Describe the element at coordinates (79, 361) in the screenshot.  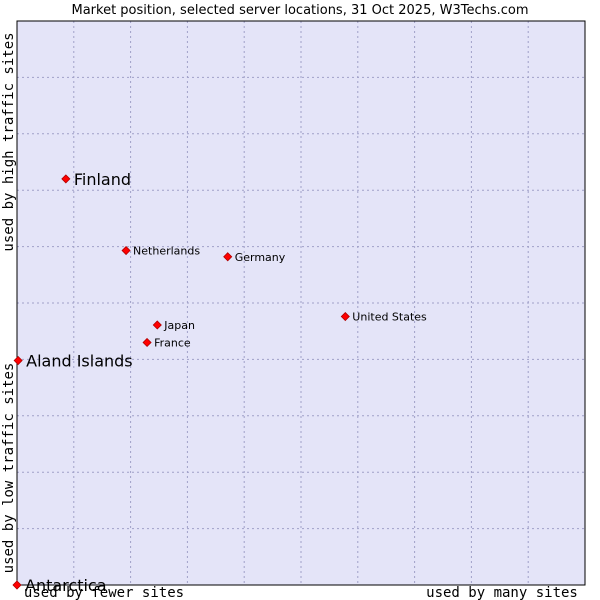
I see `label-aland-islands: Aland Islands` at that location.